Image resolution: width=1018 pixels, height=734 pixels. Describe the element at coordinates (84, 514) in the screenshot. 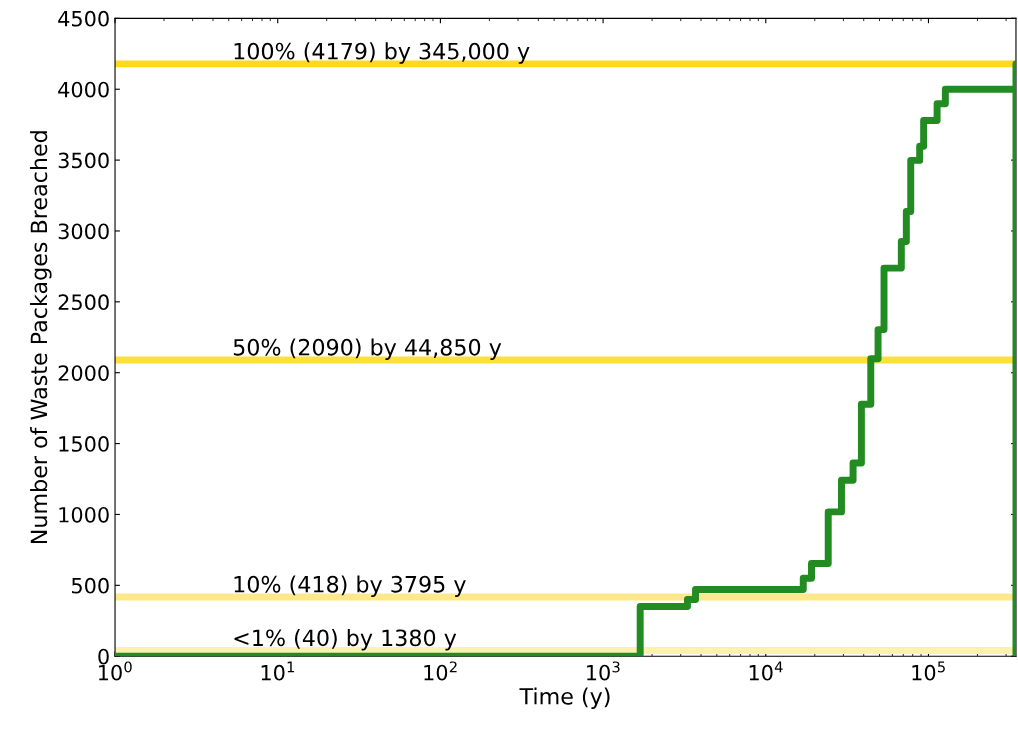

I see `y-tick-label: 1000` at that location.